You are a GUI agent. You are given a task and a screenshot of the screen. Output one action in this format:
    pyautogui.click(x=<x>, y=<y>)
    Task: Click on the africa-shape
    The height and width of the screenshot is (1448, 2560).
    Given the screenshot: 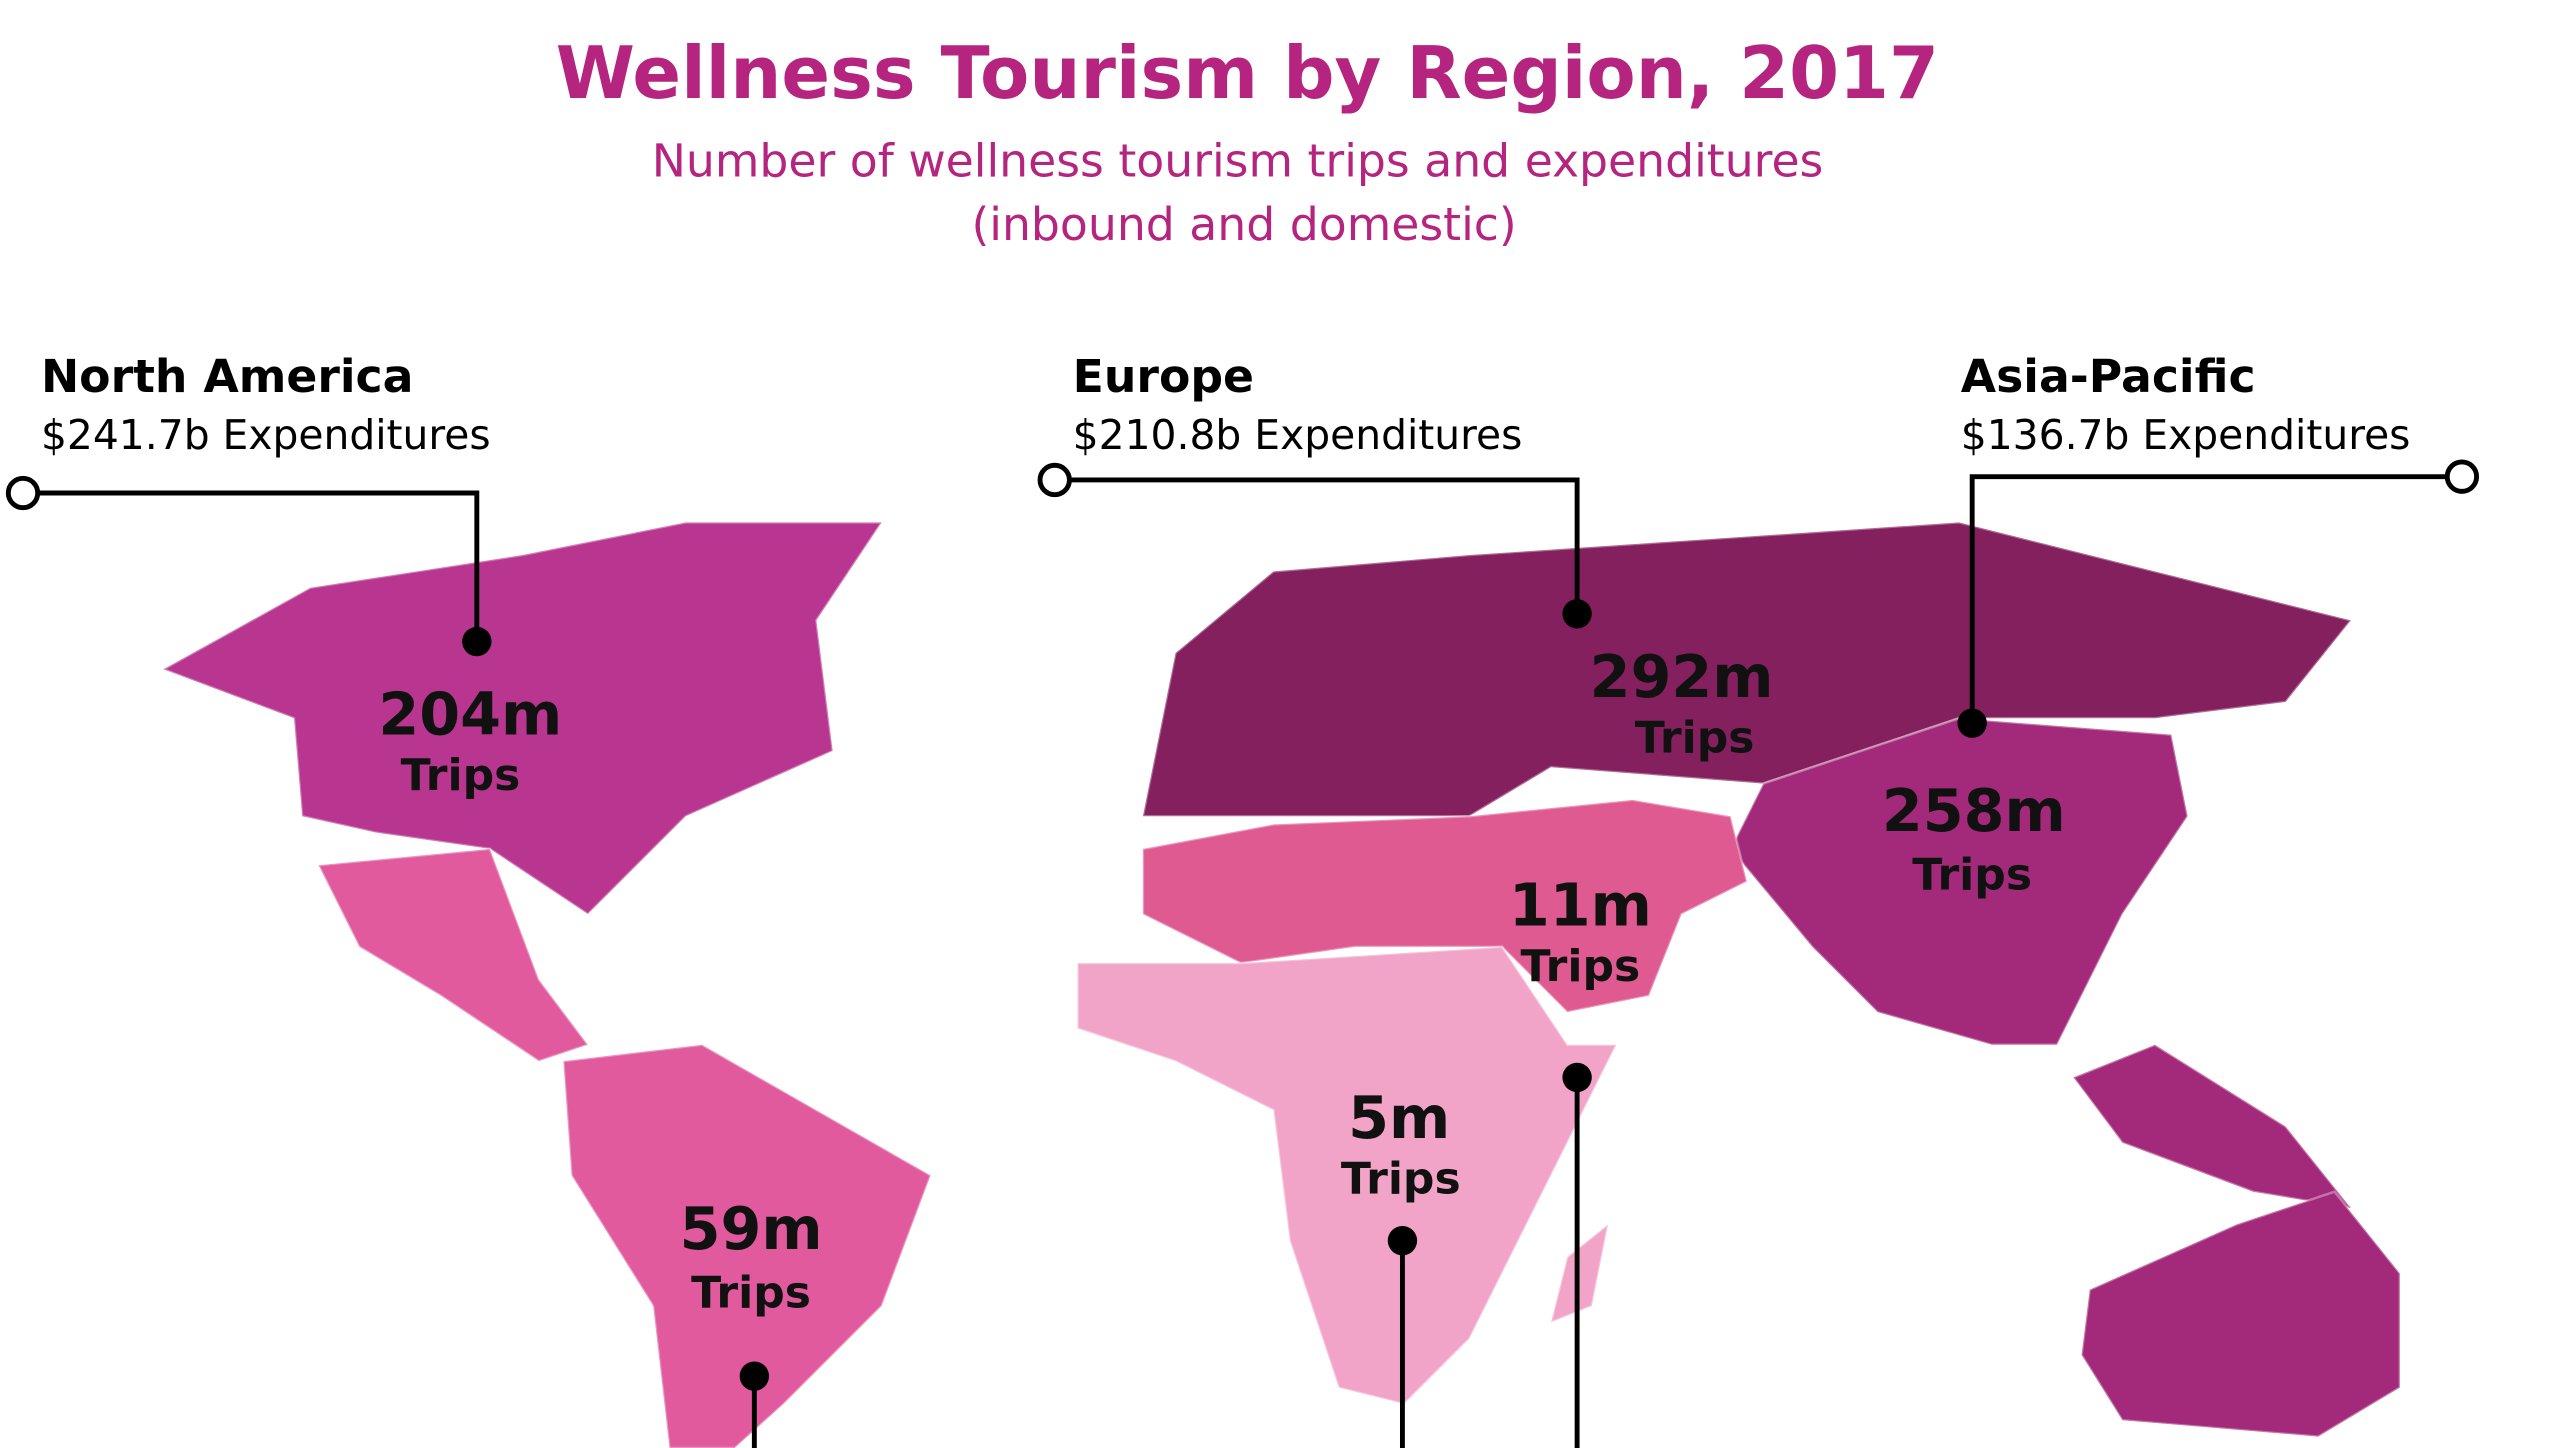 What is the action you would take?
    pyautogui.click(x=1347, y=1175)
    